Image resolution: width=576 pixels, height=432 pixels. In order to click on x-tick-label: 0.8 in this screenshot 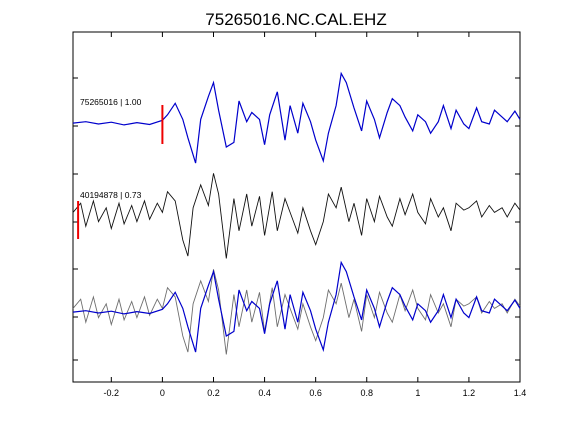, I will do `click(366, 393)`.